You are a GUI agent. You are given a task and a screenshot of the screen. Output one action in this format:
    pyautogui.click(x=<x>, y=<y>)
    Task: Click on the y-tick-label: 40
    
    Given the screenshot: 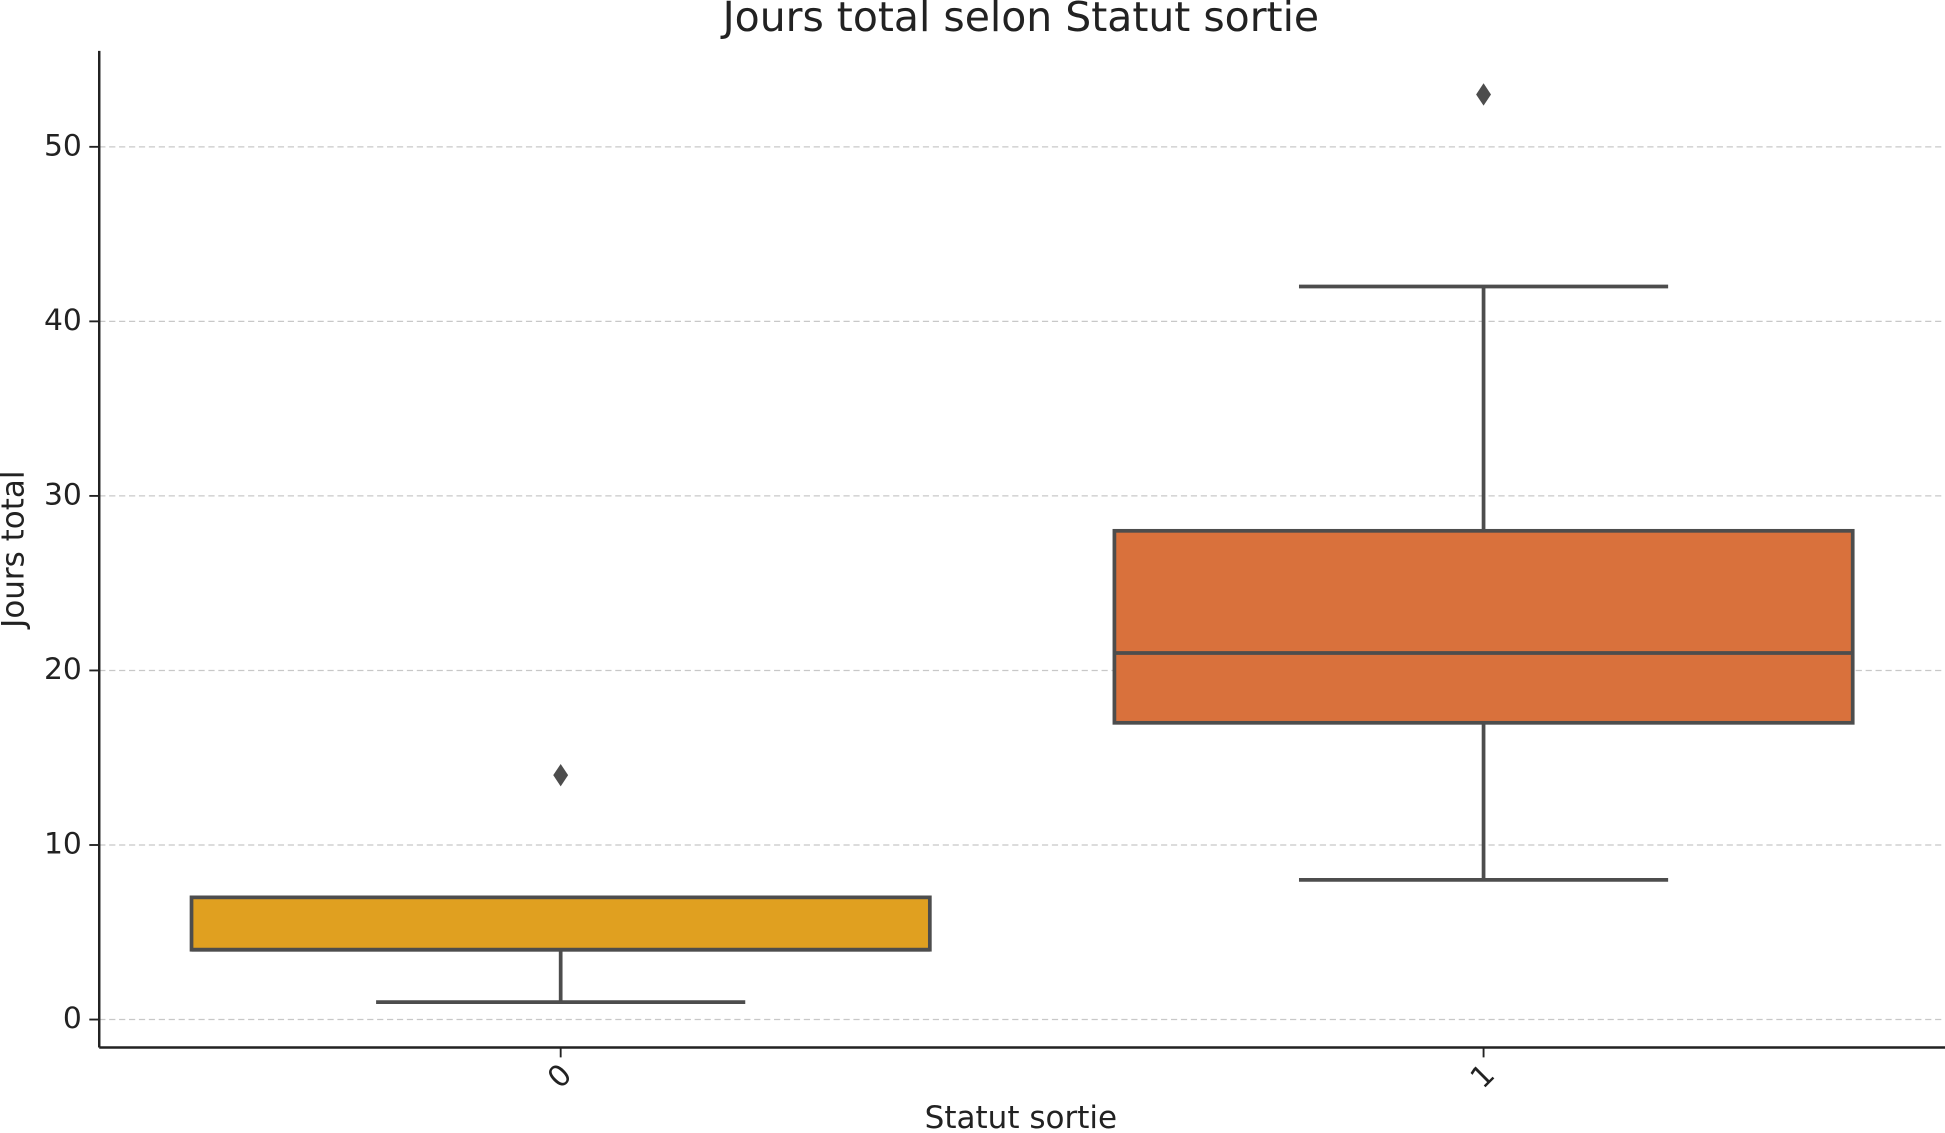 What is the action you would take?
    pyautogui.click(x=63, y=320)
    